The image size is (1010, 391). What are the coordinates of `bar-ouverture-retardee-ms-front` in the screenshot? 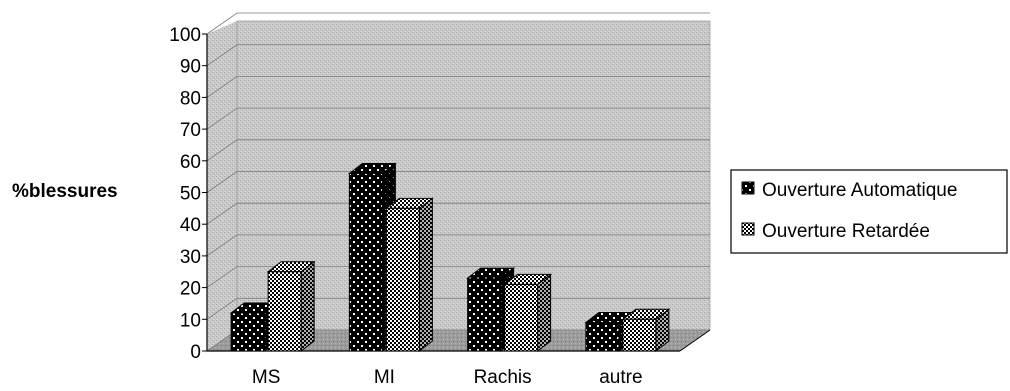 It's located at (284, 311).